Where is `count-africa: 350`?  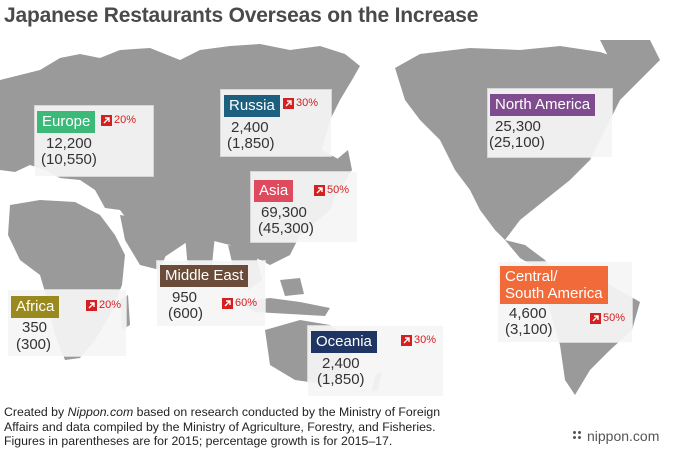 count-africa: 350 is located at coordinates (35, 327).